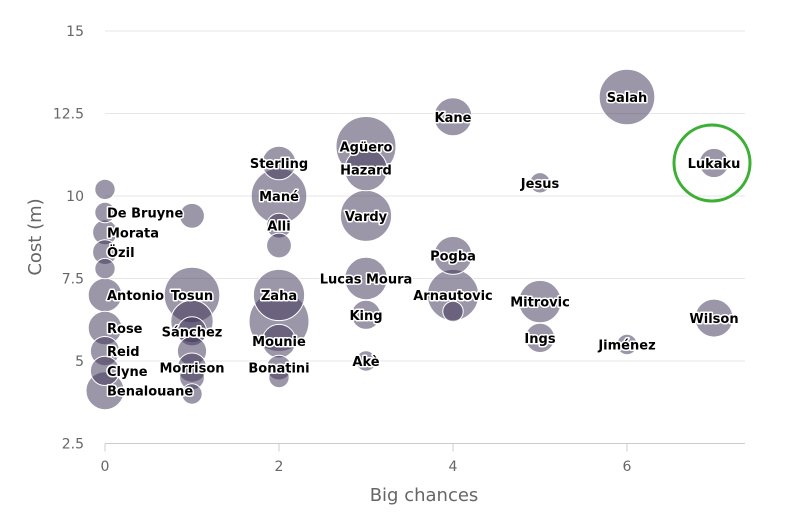 Image resolution: width=800 pixels, height=530 pixels. I want to click on bubble-label: Alli, so click(278, 227).